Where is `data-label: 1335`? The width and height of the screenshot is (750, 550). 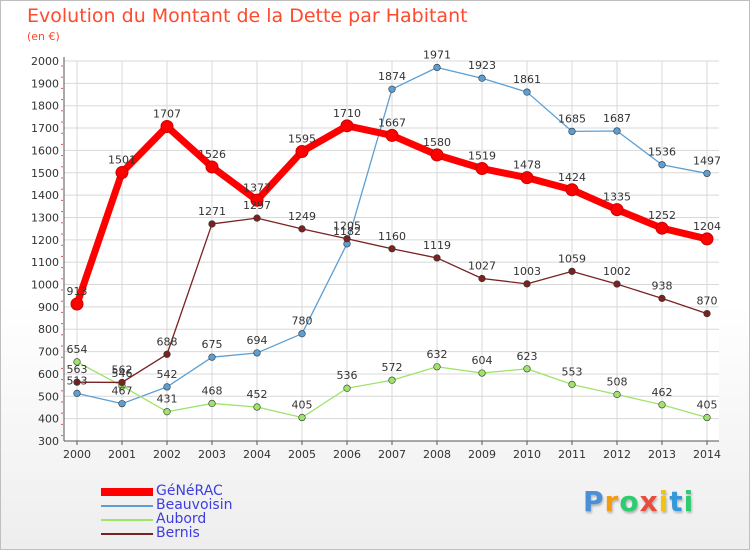 data-label: 1335 is located at coordinates (617, 197).